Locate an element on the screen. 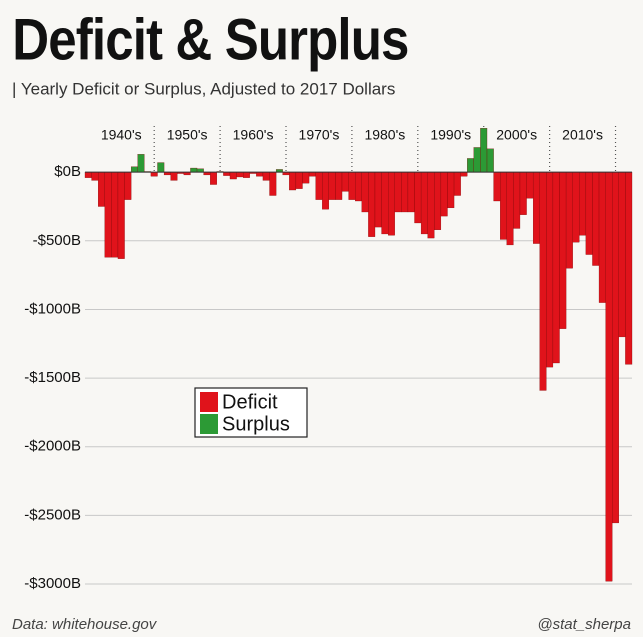 The height and width of the screenshot is (637, 643). x-tick-label: 2010's is located at coordinates (582, 135).